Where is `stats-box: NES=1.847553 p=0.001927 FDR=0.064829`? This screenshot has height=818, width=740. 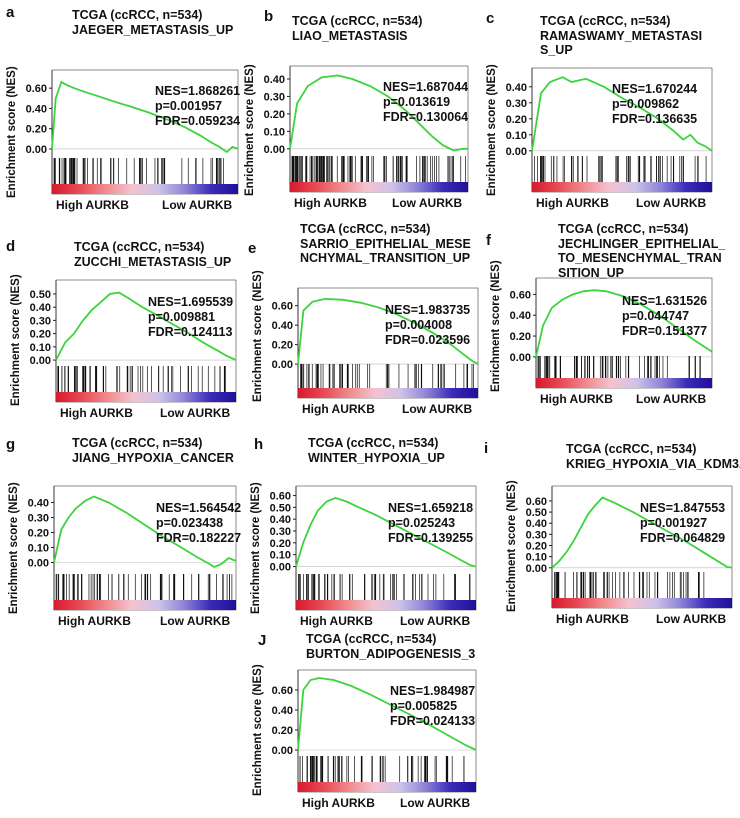 stats-box: NES=1.847553 p=0.001927 FDR=0.064829 is located at coordinates (682, 523).